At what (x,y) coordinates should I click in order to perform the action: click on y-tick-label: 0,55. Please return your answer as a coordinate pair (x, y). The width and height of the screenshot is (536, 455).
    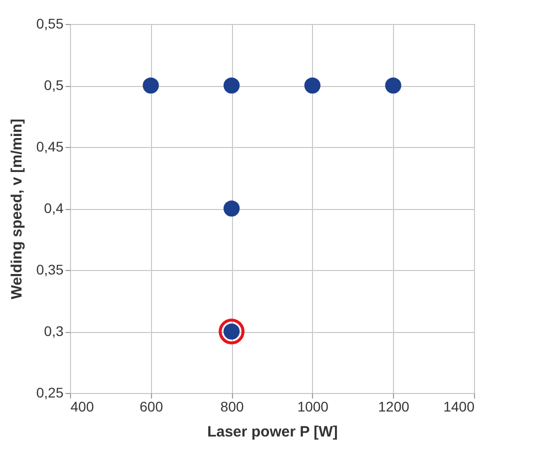
    Looking at the image, I should click on (50, 24).